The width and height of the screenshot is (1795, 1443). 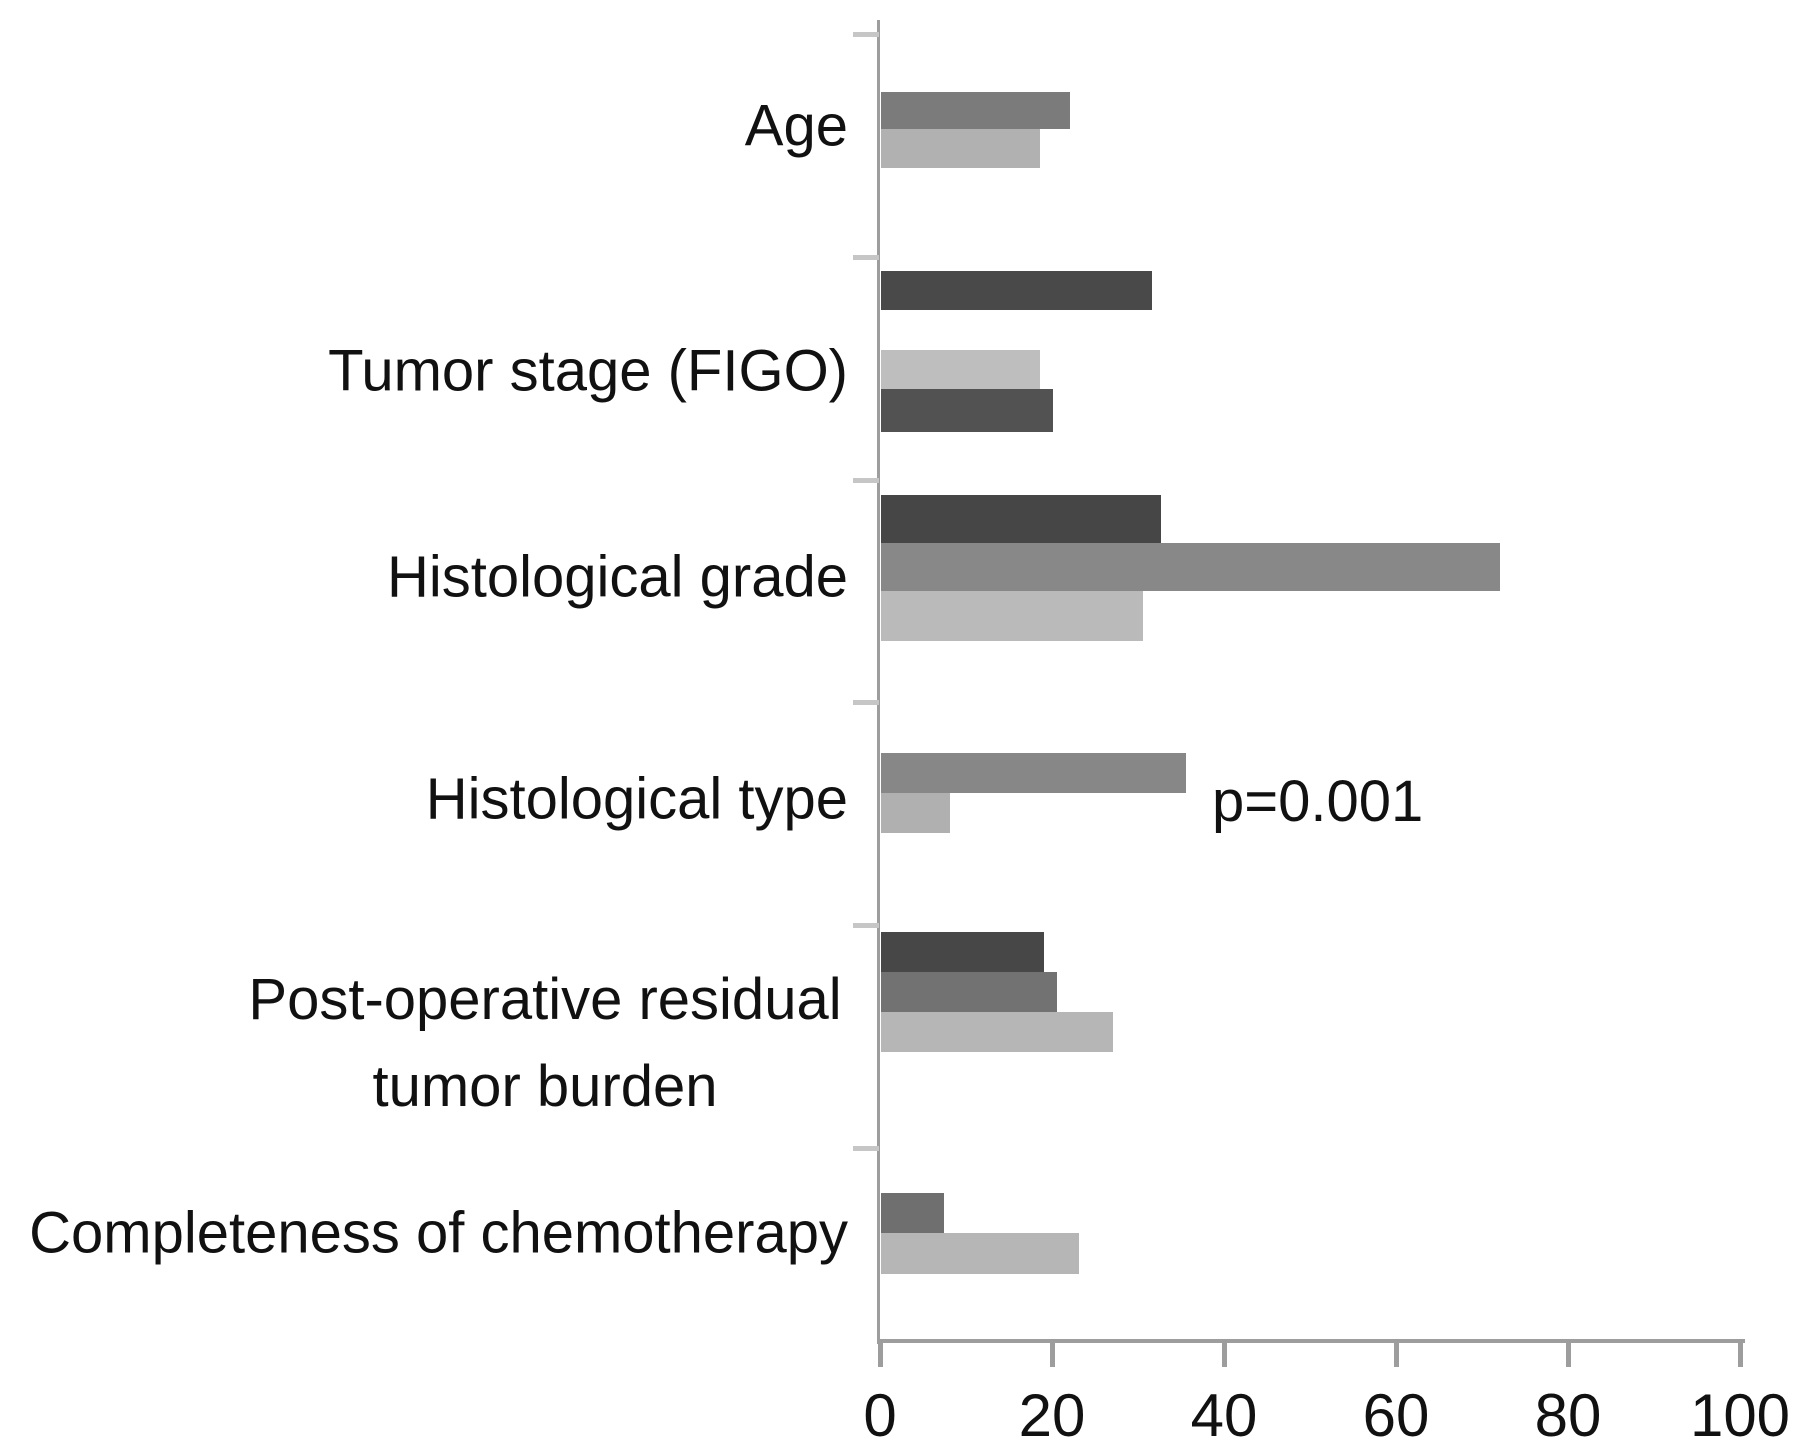 What do you see at coordinates (1396, 1412) in the screenshot?
I see `x-axis-tick-label: 60` at bounding box center [1396, 1412].